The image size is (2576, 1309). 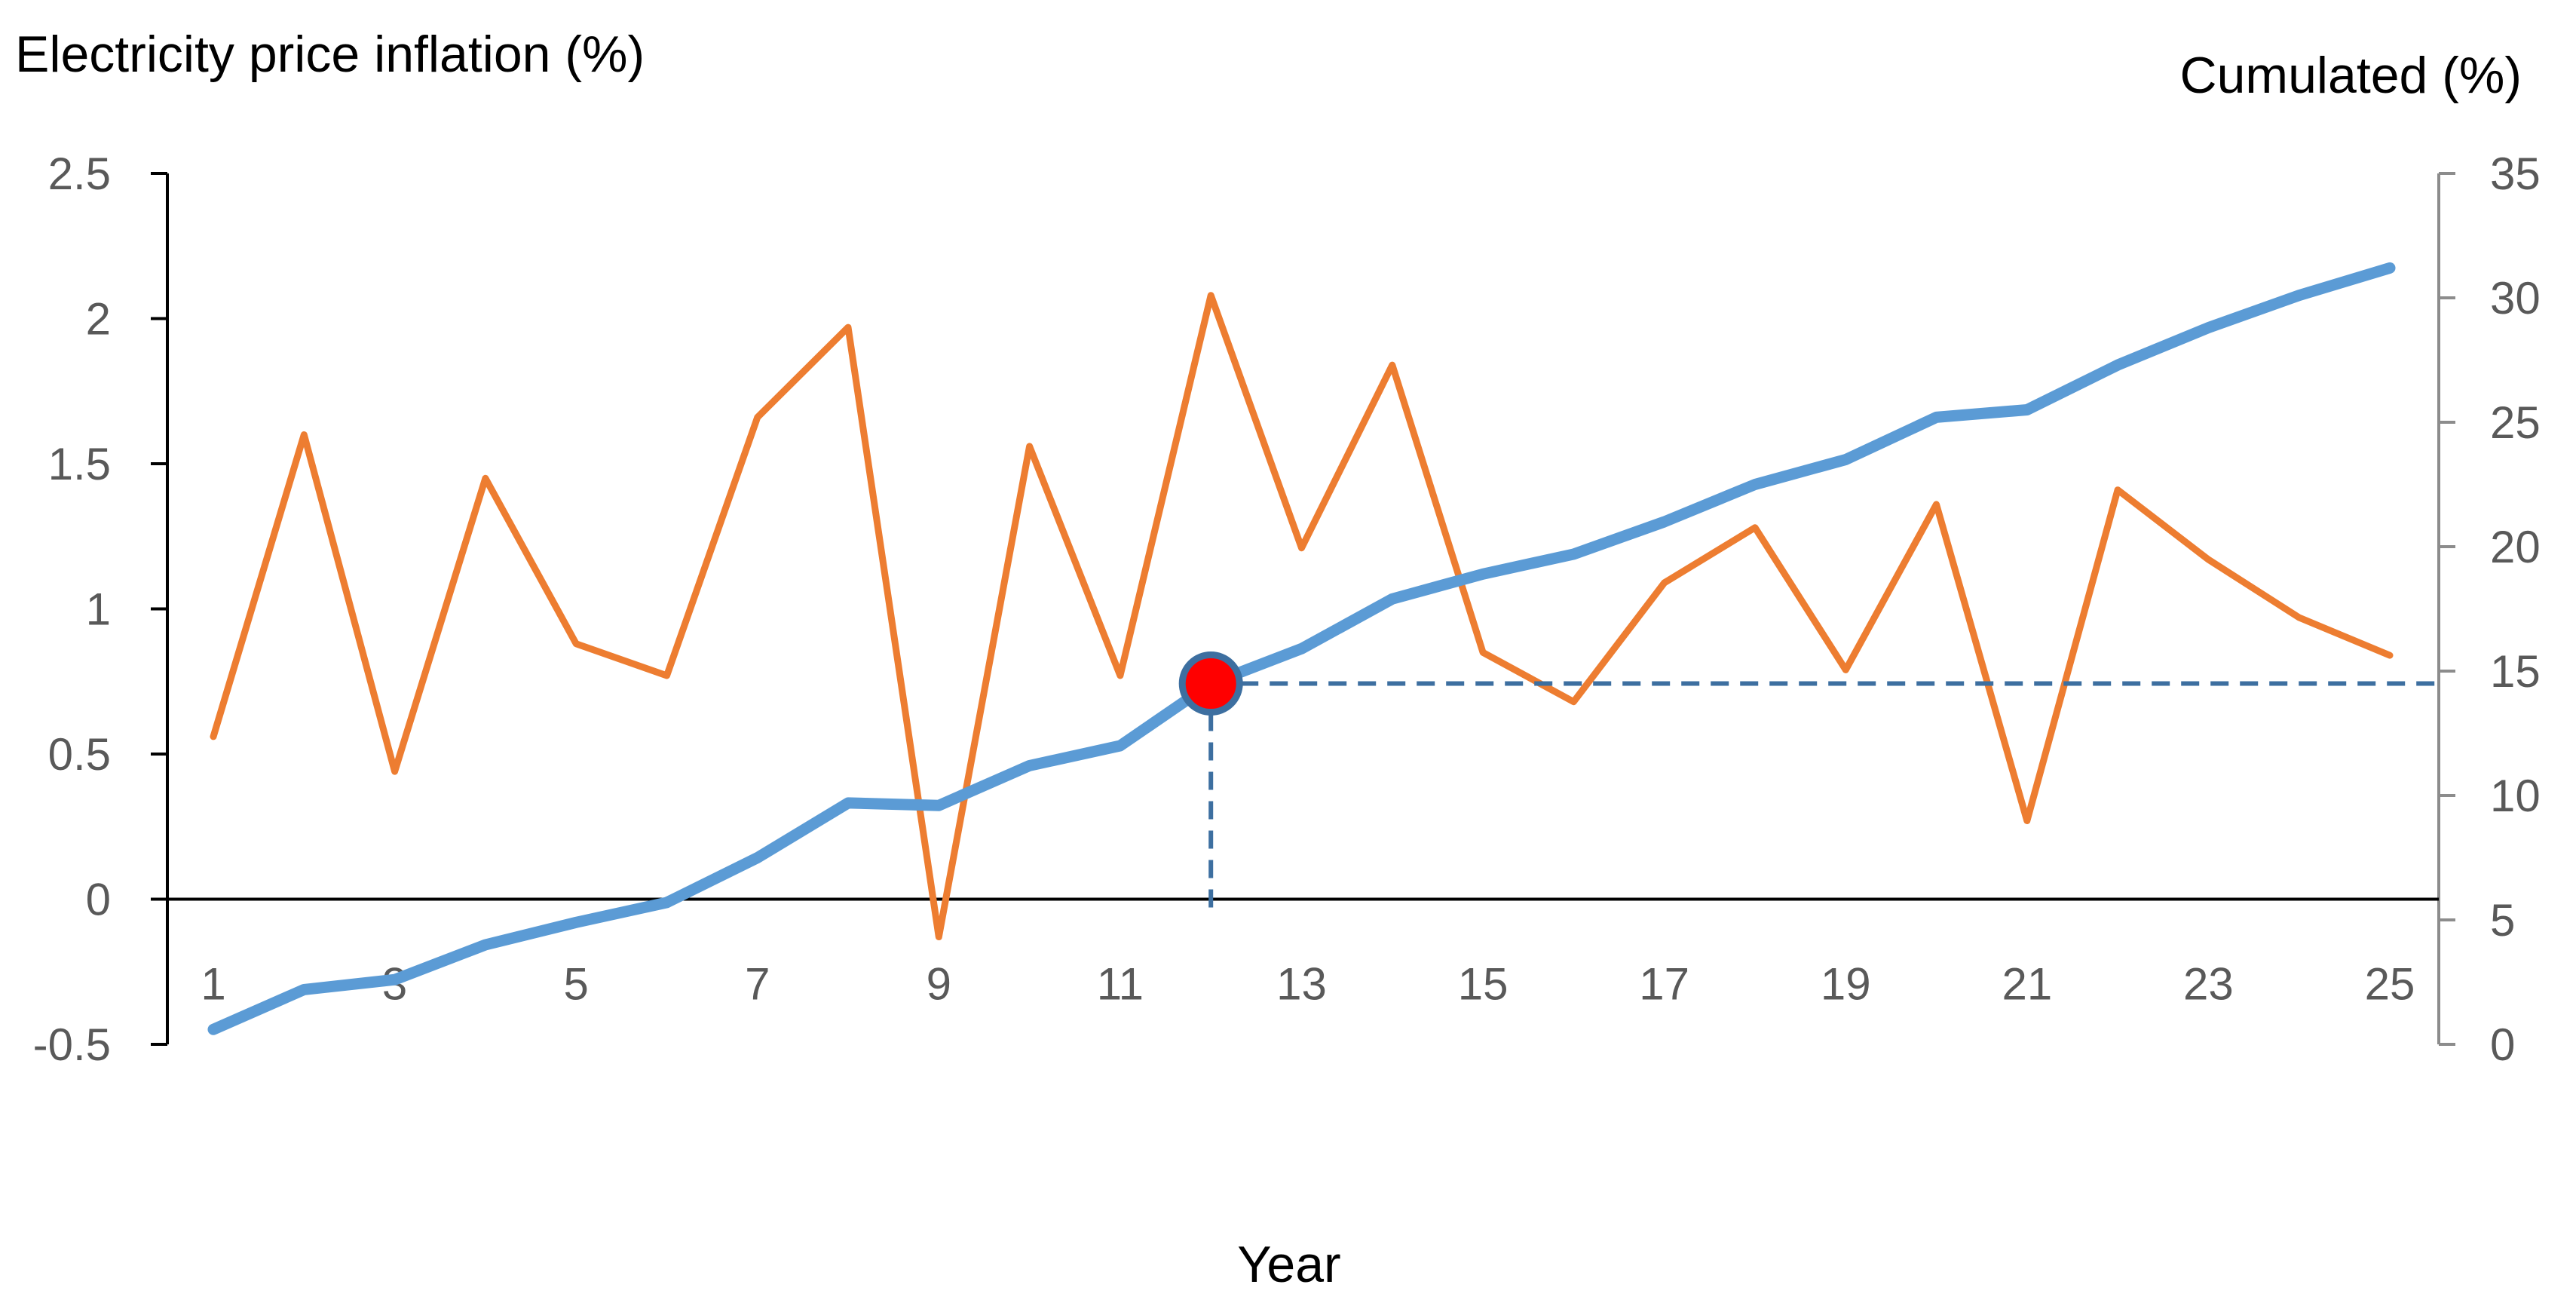 What do you see at coordinates (2515, 422) in the screenshot?
I see `right-tick-label: 25` at bounding box center [2515, 422].